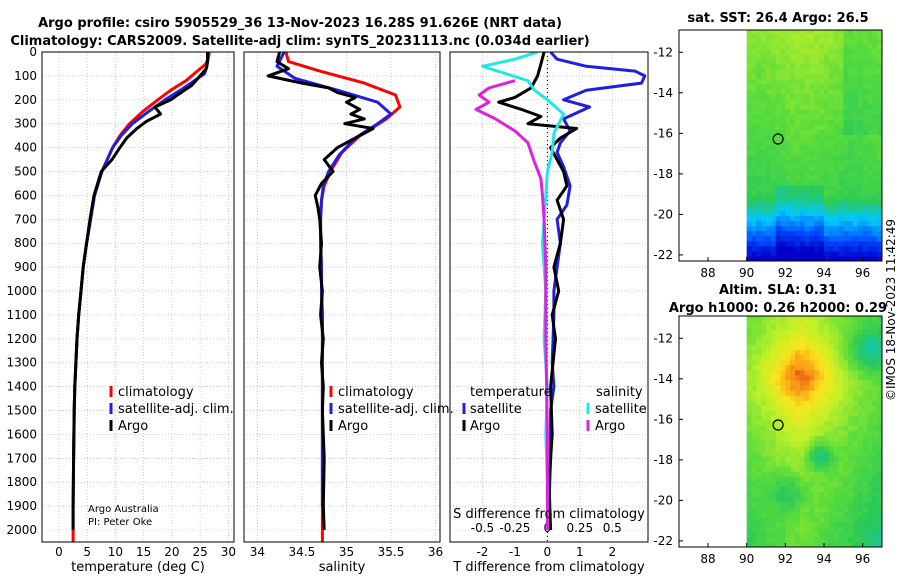  What do you see at coordinates (376, 392) in the screenshot?
I see `legend-clim-label: climatology` at bounding box center [376, 392].